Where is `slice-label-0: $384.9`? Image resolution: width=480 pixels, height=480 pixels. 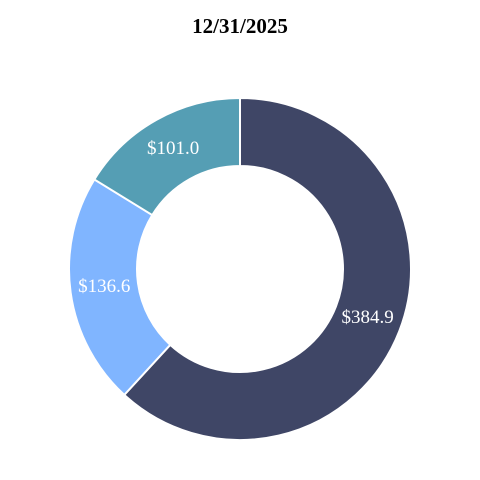 slice-label-0: $384.9 is located at coordinates (368, 317).